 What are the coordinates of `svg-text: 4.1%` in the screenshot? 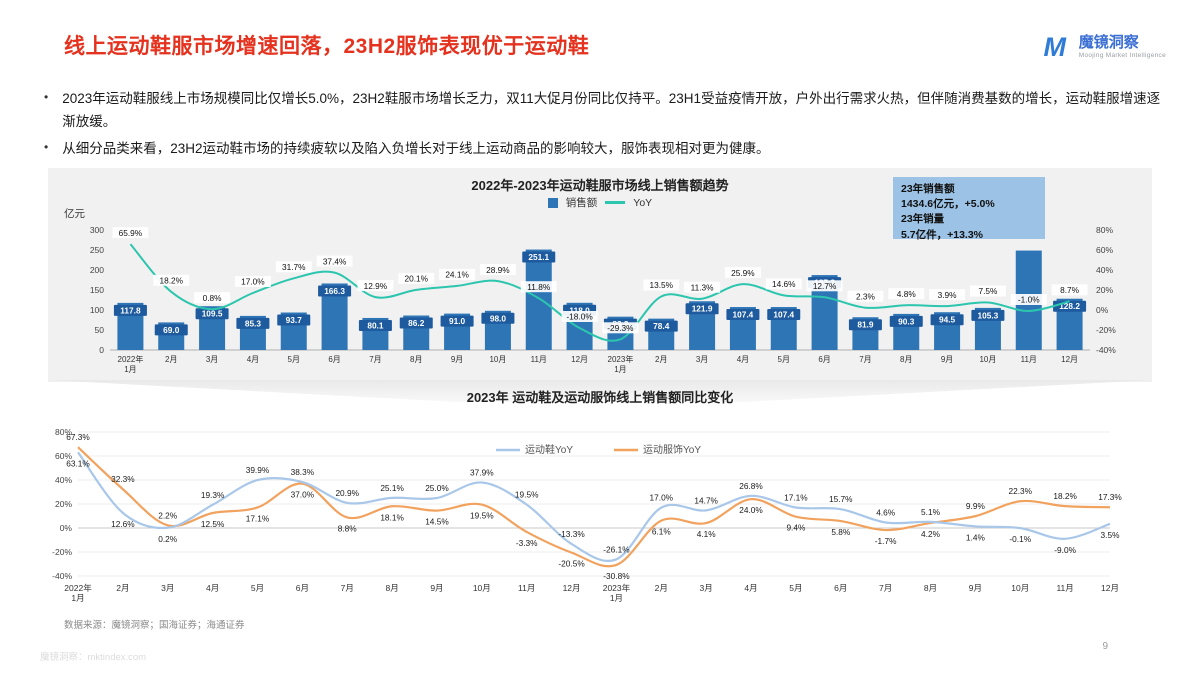 It's located at (707, 534).